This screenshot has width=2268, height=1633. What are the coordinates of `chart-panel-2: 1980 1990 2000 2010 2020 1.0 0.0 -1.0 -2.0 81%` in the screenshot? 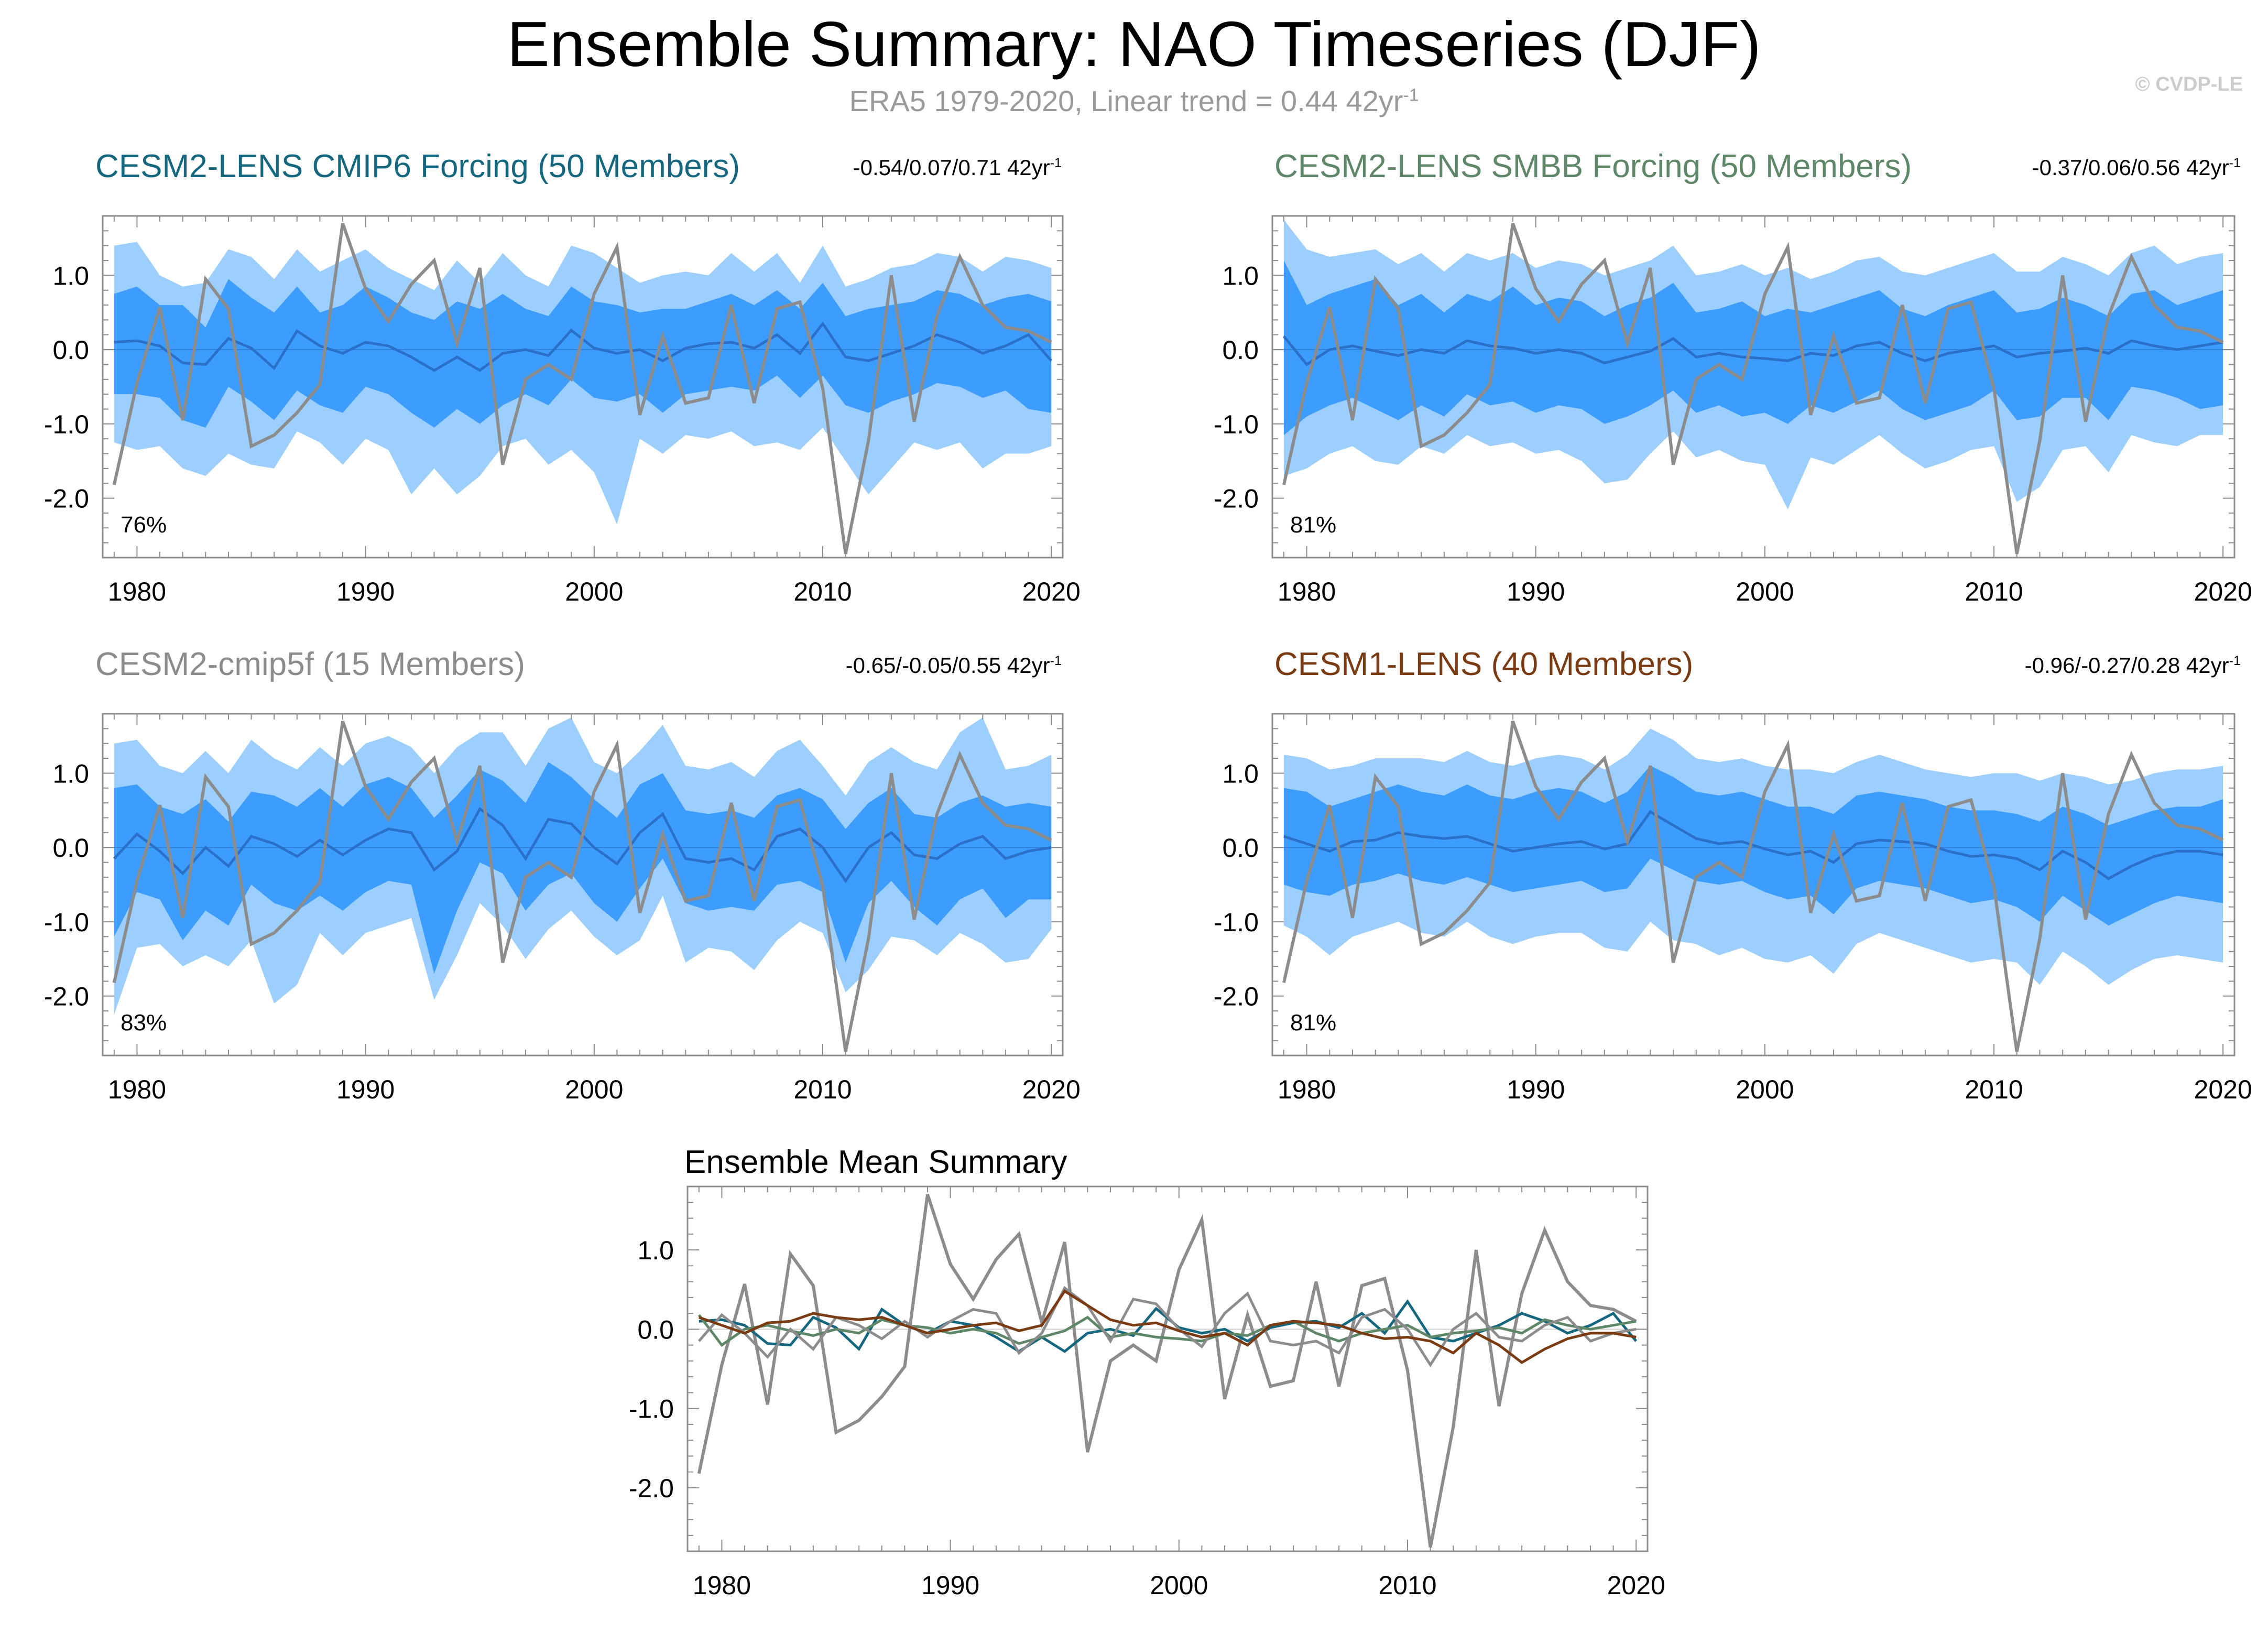 It's located at (1733, 410).